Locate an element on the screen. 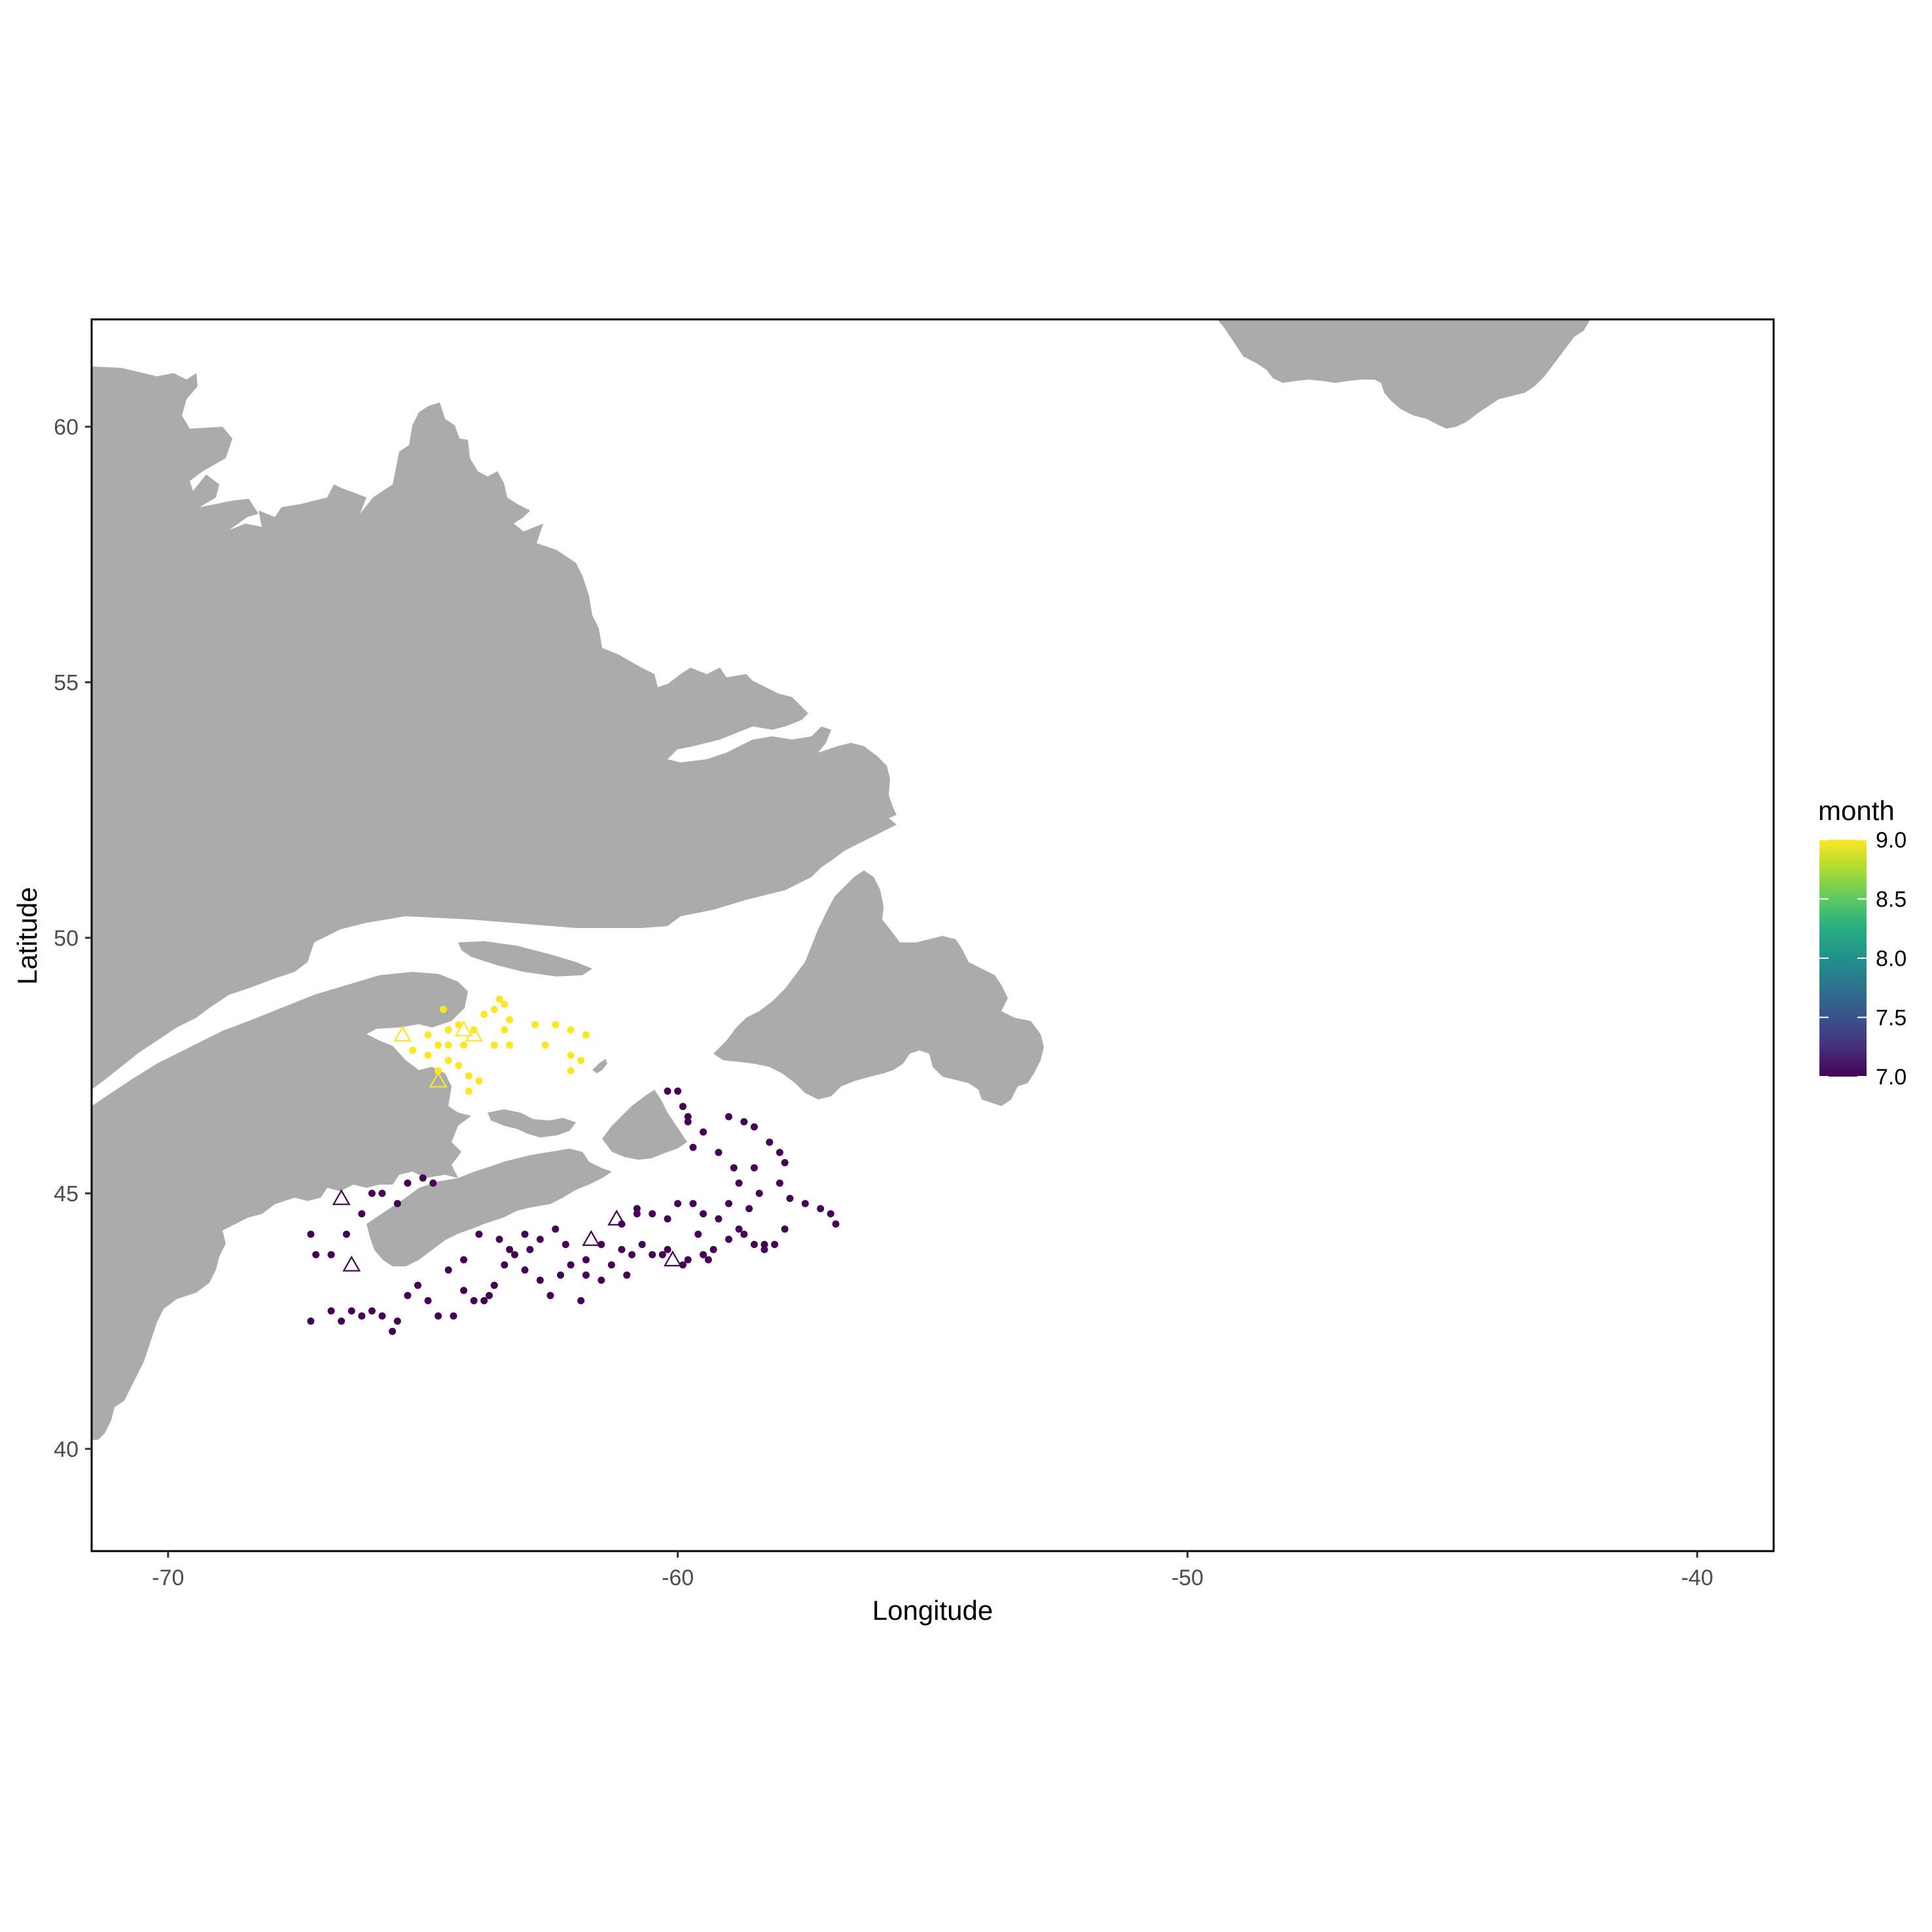 This screenshot has height=1932, width=1932. legend-tick-label: 7.0 is located at coordinates (1891, 1077).